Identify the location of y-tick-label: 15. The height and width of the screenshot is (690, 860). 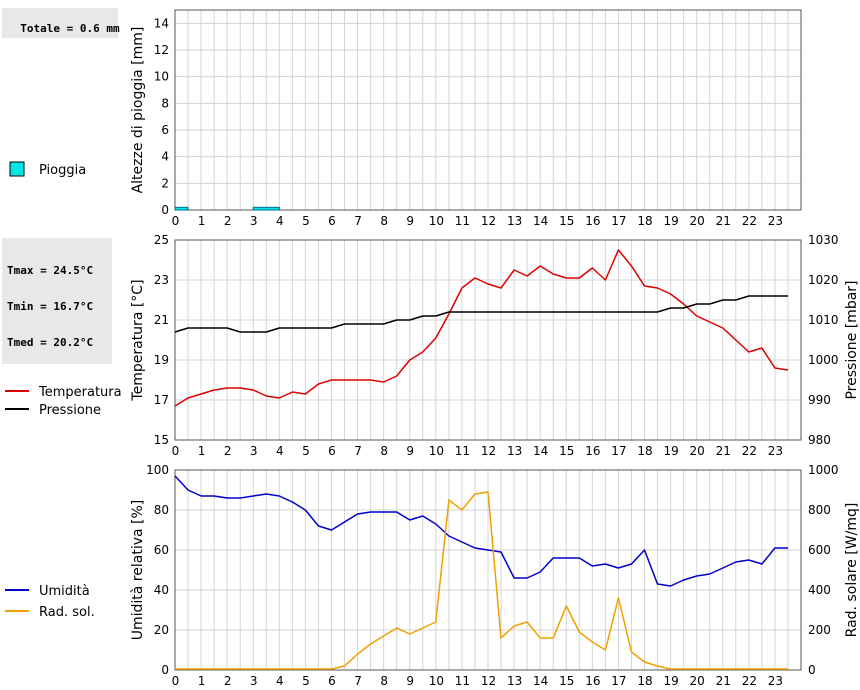
(161, 440).